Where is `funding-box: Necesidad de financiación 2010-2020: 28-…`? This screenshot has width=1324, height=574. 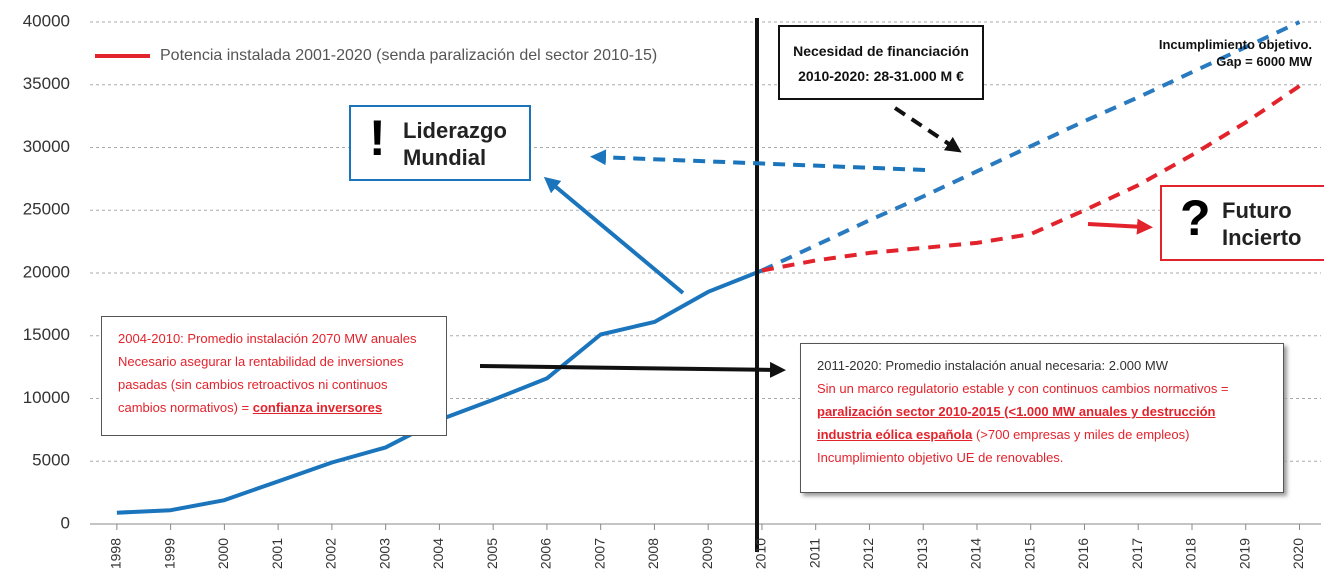
funding-box: Necesidad de financiación 2010-2020: 28-… is located at coordinates (881, 62).